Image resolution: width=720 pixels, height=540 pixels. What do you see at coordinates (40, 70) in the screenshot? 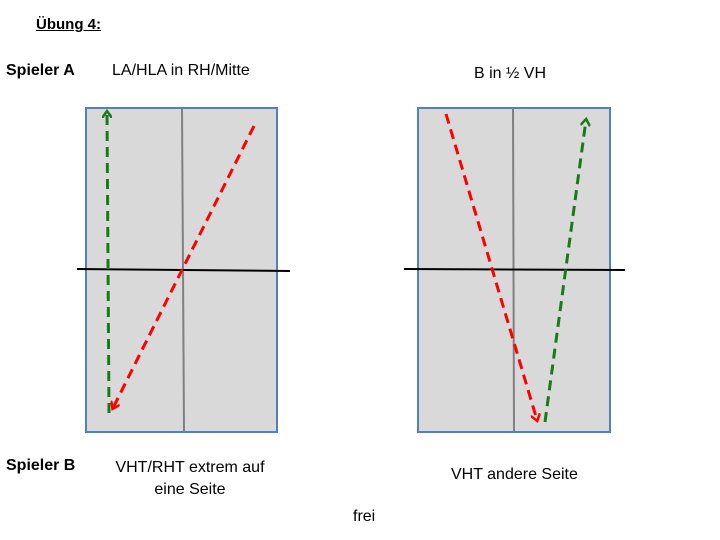
I see `player-a-label: Spieler A` at bounding box center [40, 70].